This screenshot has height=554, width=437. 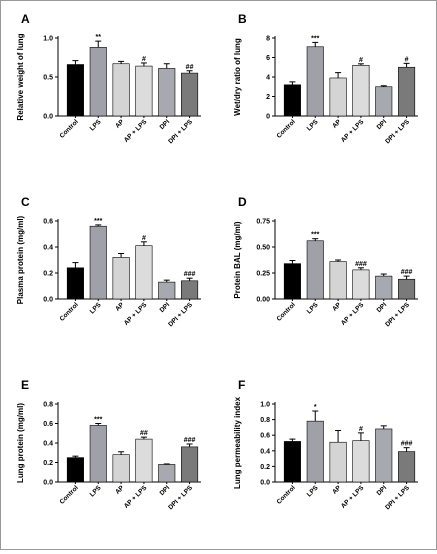 I want to click on y-tick-label: 0.00, so click(x=263, y=300).